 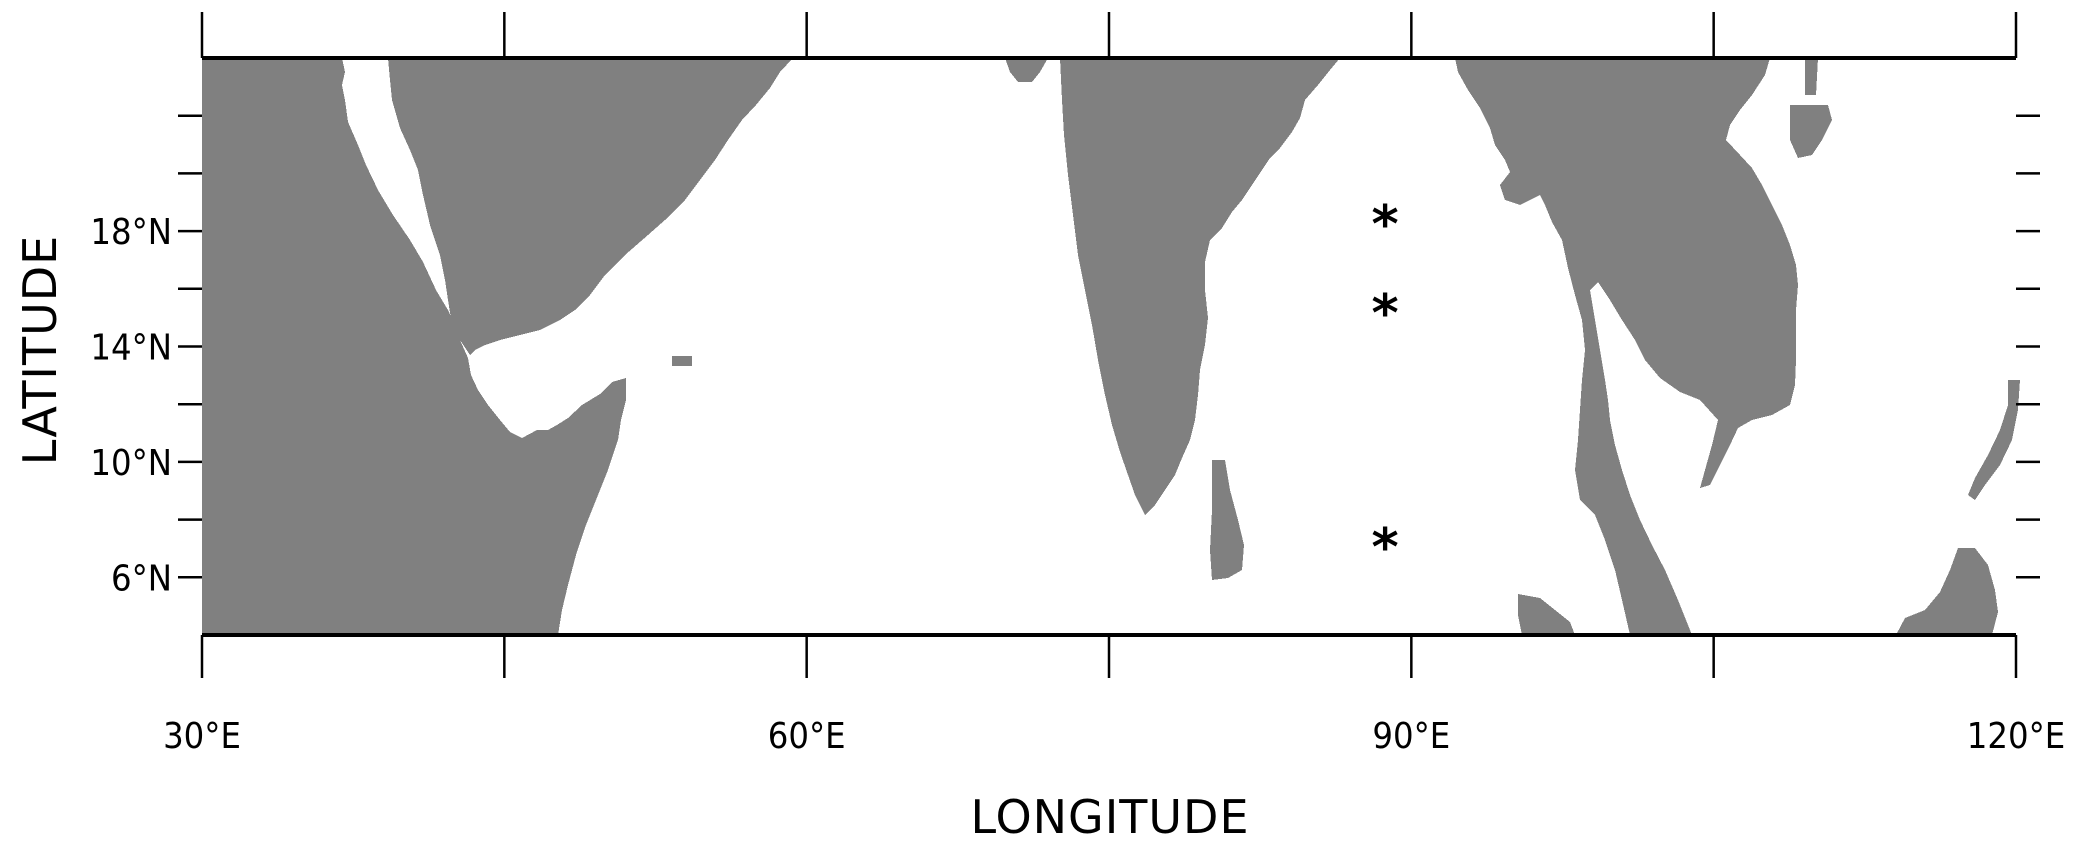 I want to click on lon-tick-label: 30°E, so click(x=202, y=736).